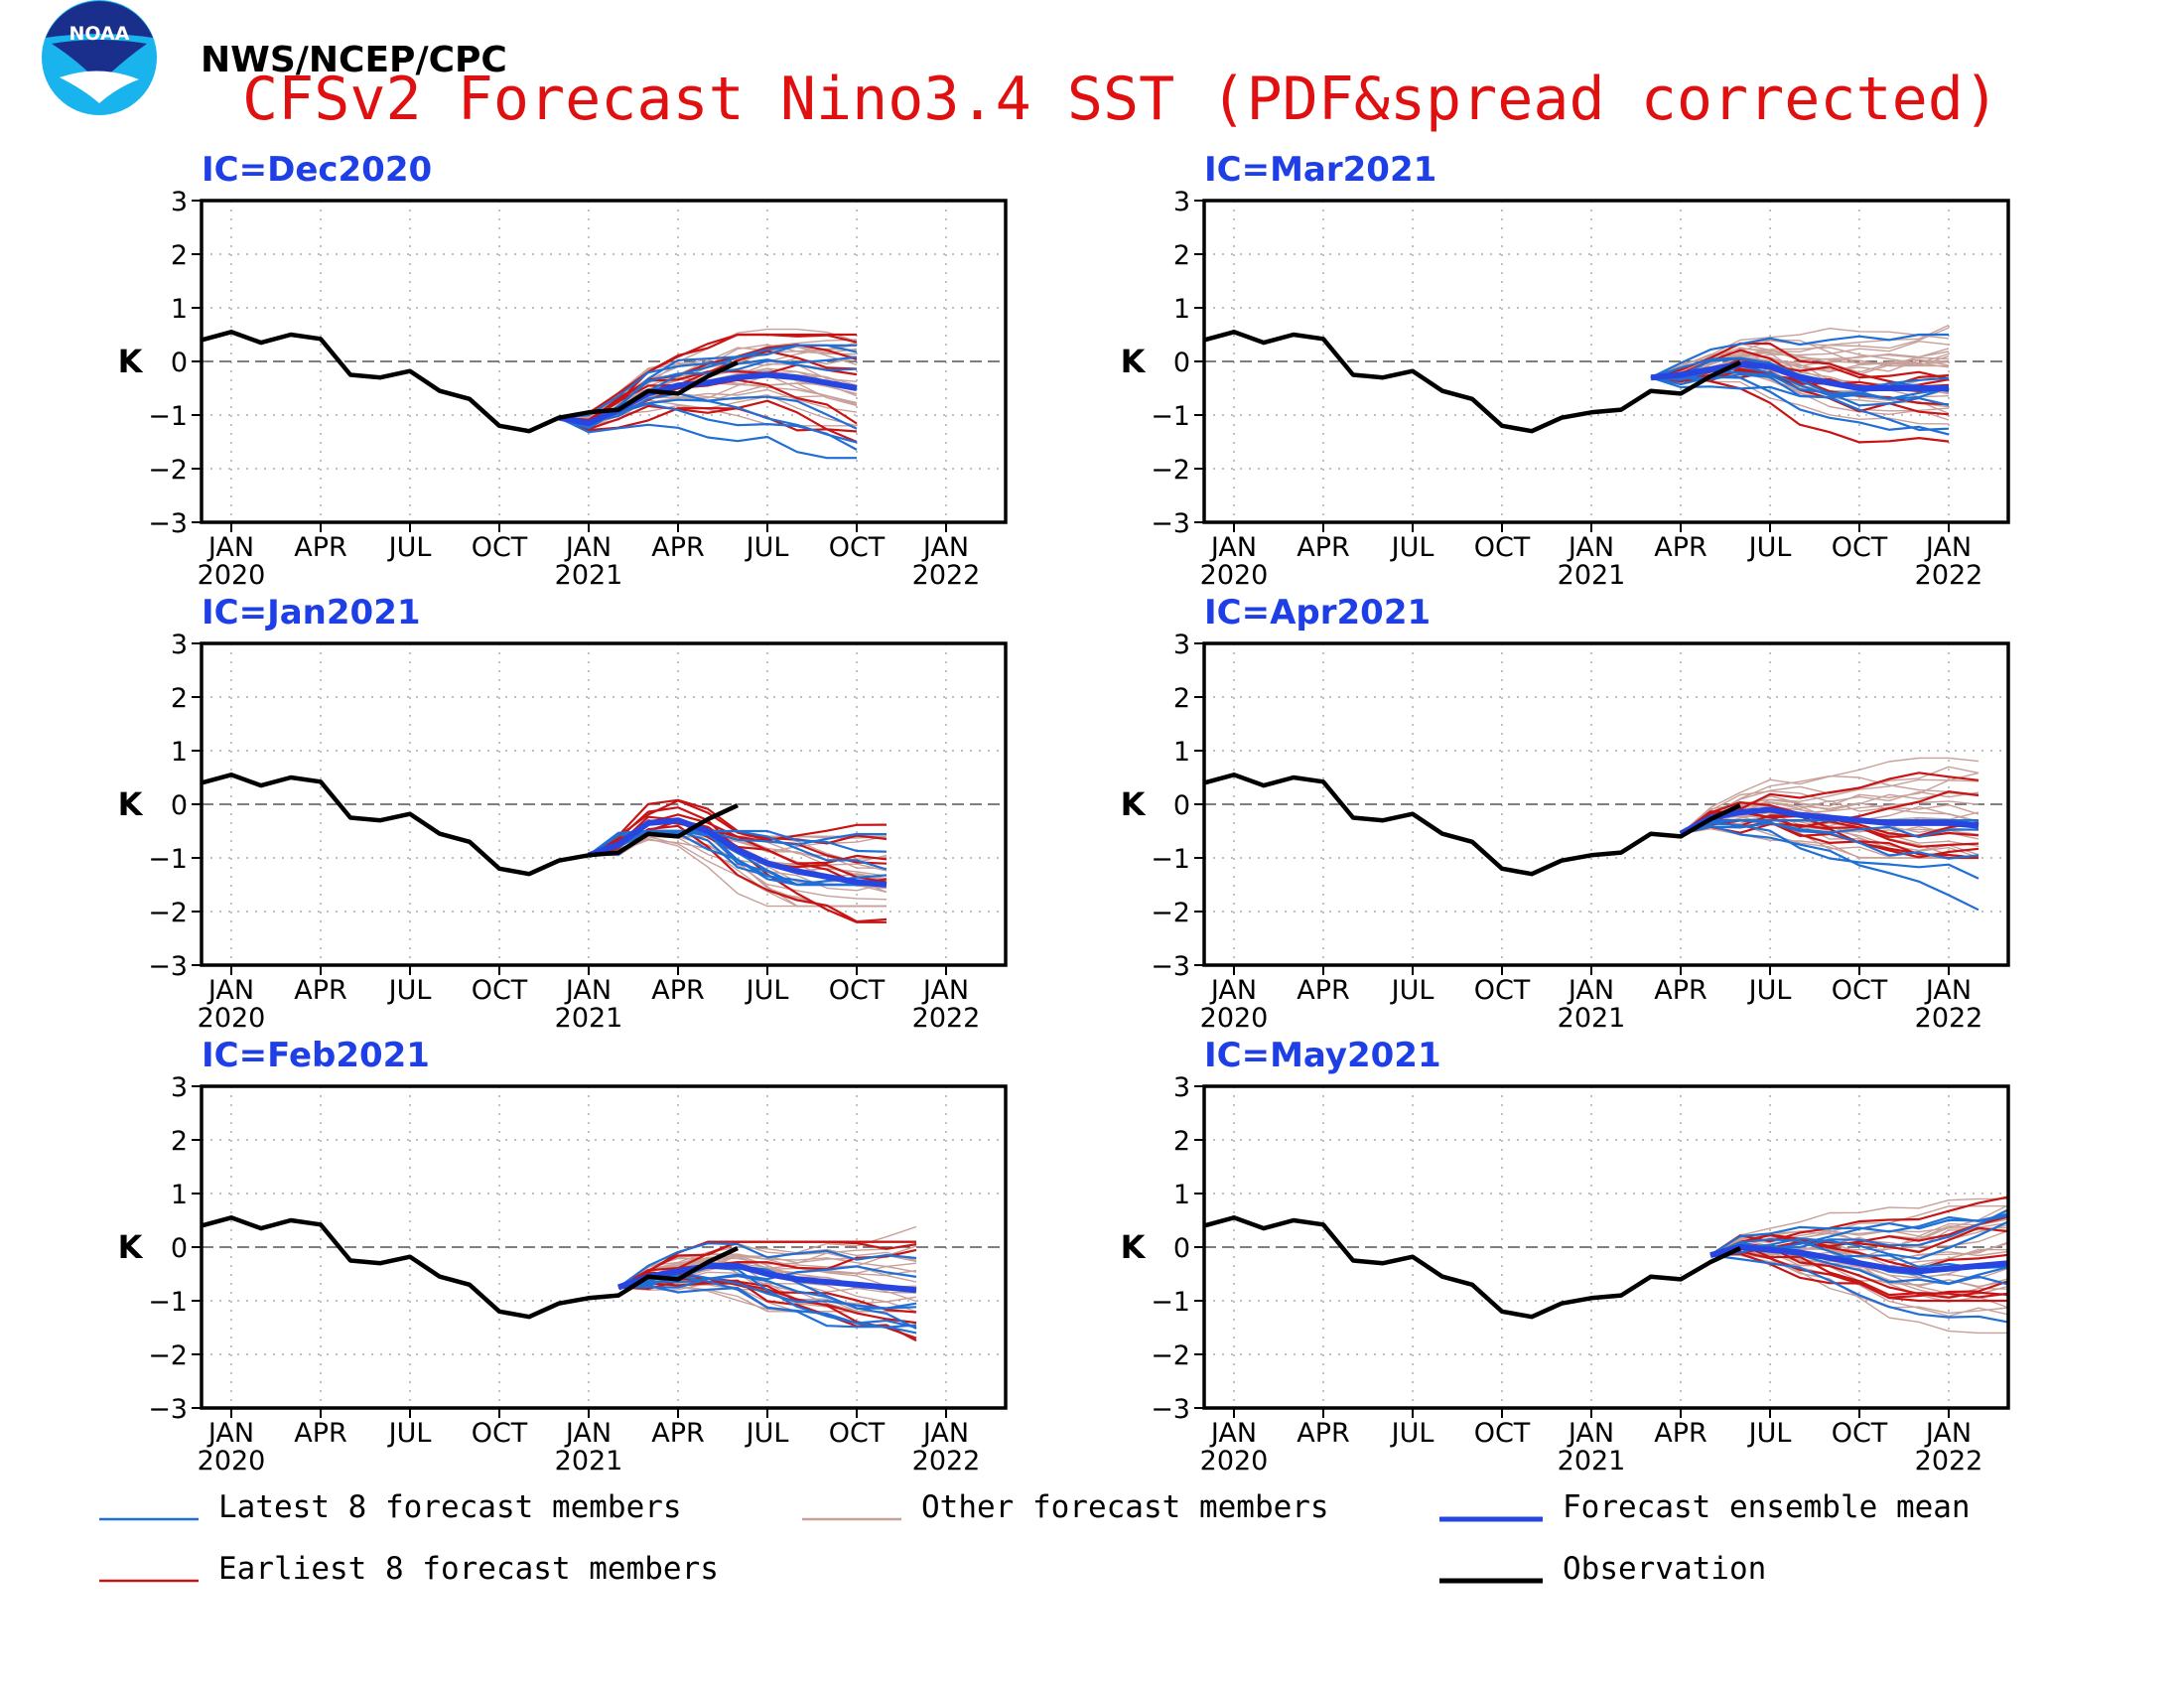  What do you see at coordinates (99, 34) in the screenshot?
I see `noaa-logo-text: NOAA` at bounding box center [99, 34].